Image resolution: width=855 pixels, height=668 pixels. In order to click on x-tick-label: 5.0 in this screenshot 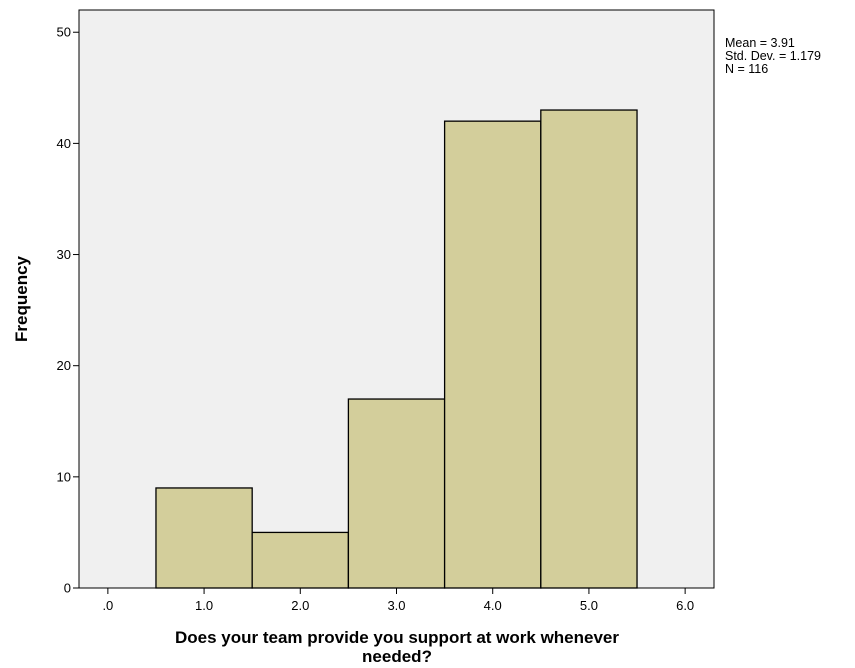, I will do `click(589, 605)`.